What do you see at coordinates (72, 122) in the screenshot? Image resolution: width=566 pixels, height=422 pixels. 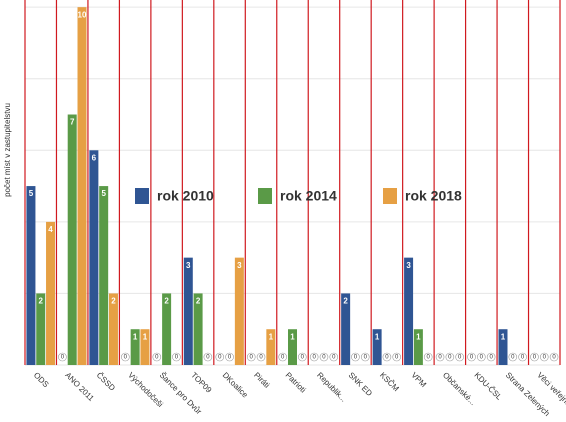 I see `data-label: 7` at bounding box center [72, 122].